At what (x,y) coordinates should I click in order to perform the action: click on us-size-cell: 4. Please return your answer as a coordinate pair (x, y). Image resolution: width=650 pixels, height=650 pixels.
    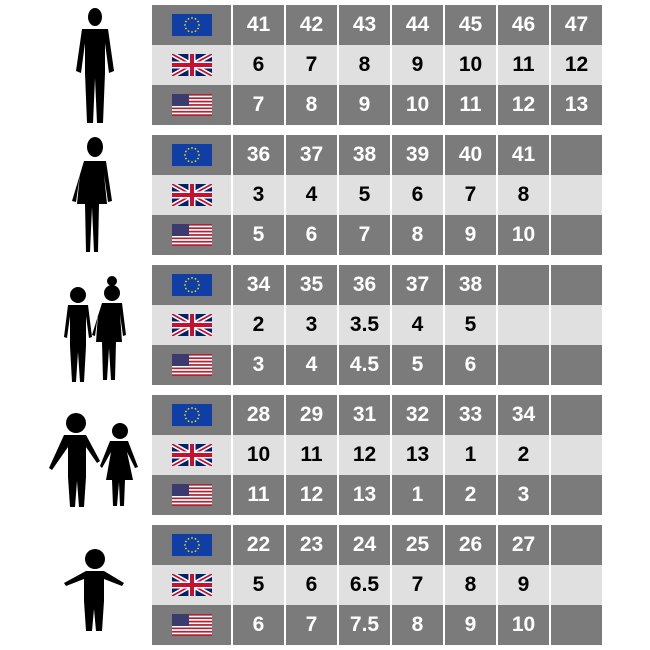
    Looking at the image, I should click on (311, 365).